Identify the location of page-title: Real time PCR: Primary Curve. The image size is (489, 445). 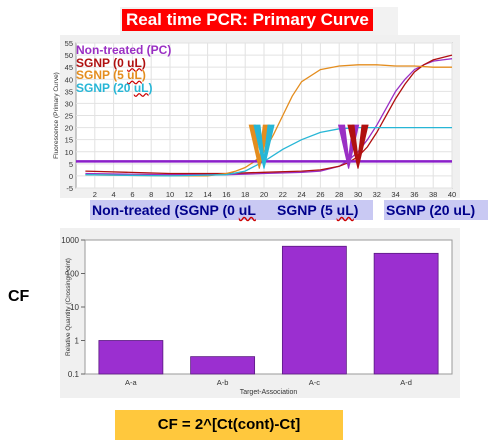
(247, 20).